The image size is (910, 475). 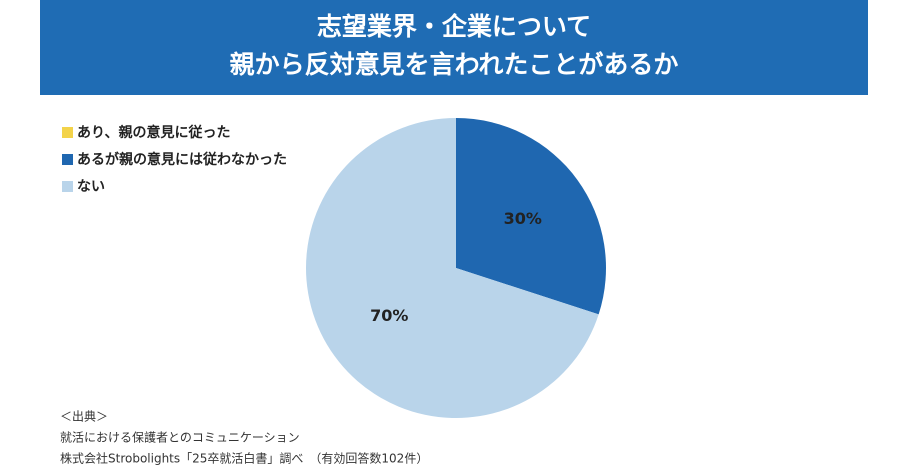 I want to click on pie-slice, so click(x=531, y=216).